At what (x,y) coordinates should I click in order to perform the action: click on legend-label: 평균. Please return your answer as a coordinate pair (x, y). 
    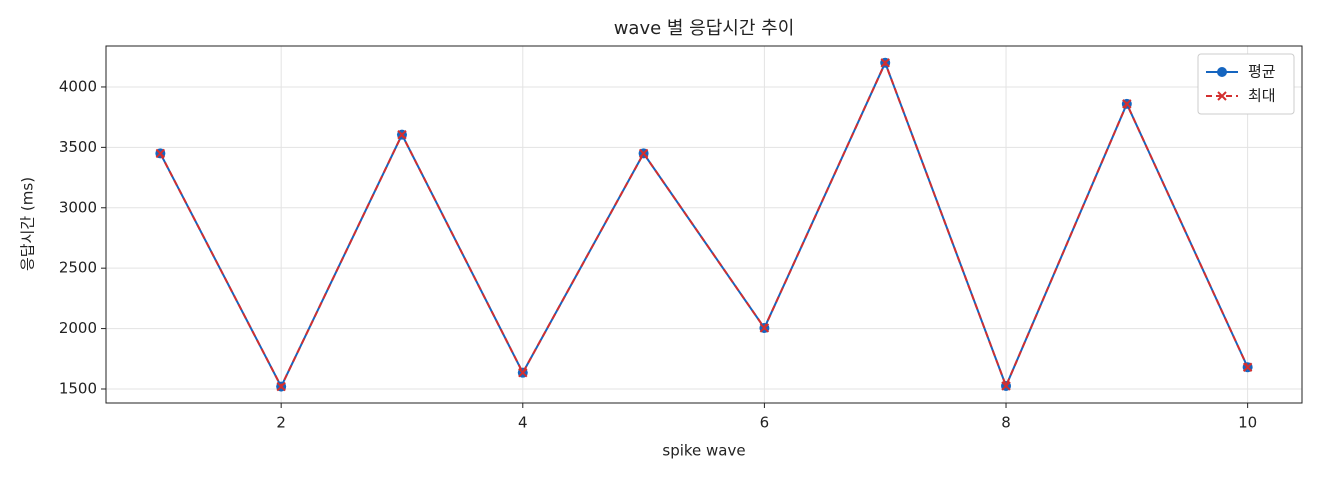
    Looking at the image, I should click on (1262, 72).